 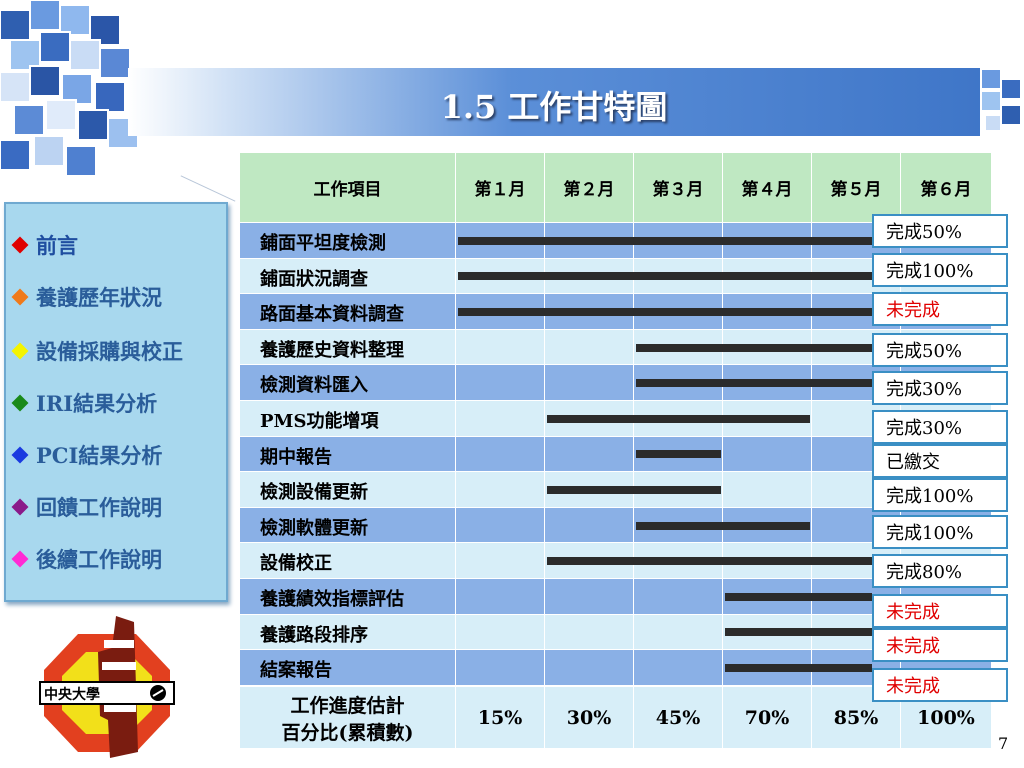 I want to click on task-row: 鋪面平坦度檢測, so click(x=348, y=241).